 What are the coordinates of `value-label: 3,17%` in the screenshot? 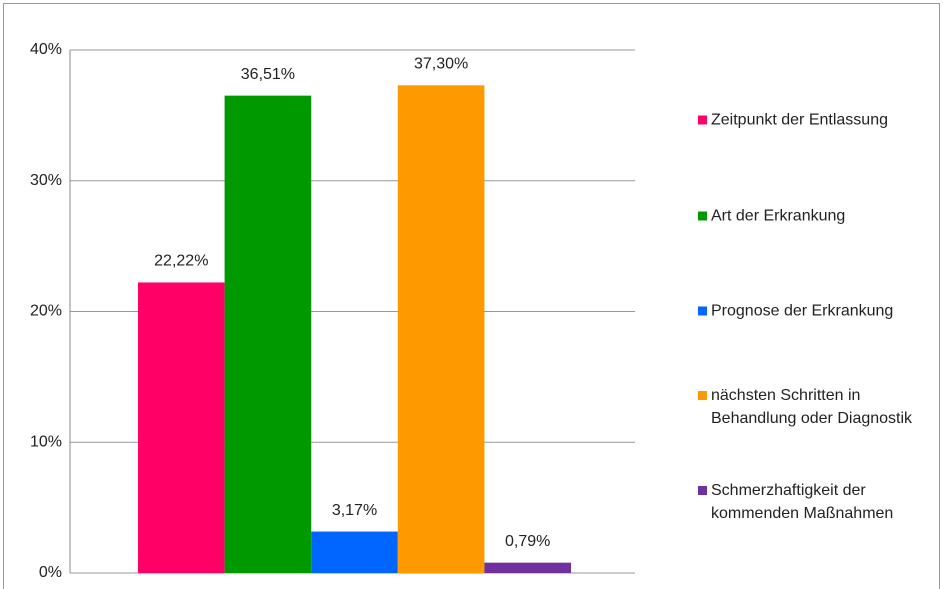 It's located at (354, 510).